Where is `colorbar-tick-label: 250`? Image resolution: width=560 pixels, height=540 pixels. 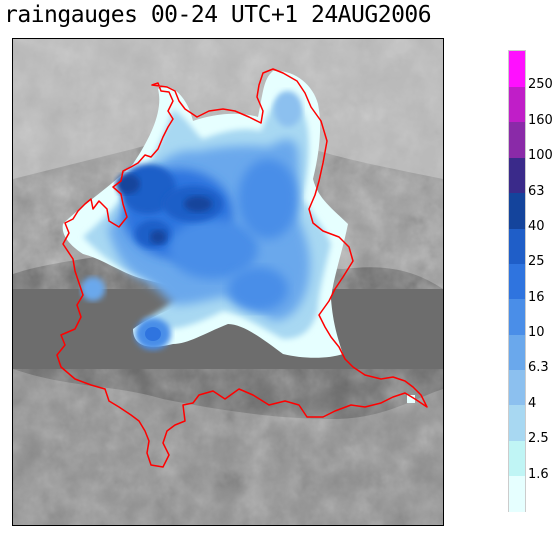 colorbar-tick-label: 250 is located at coordinates (540, 85).